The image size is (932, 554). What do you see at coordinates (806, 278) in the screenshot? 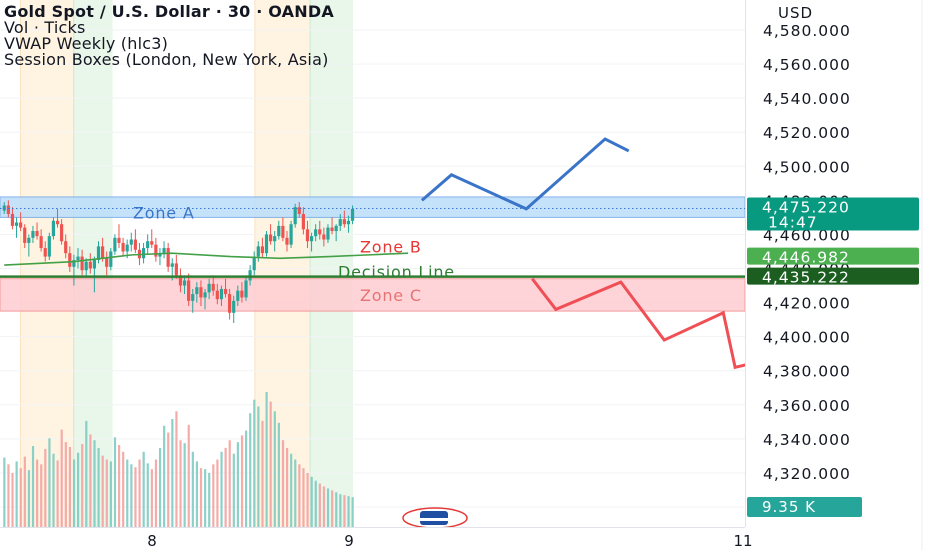
I see `decision-price-value: 4,435.222` at bounding box center [806, 278].